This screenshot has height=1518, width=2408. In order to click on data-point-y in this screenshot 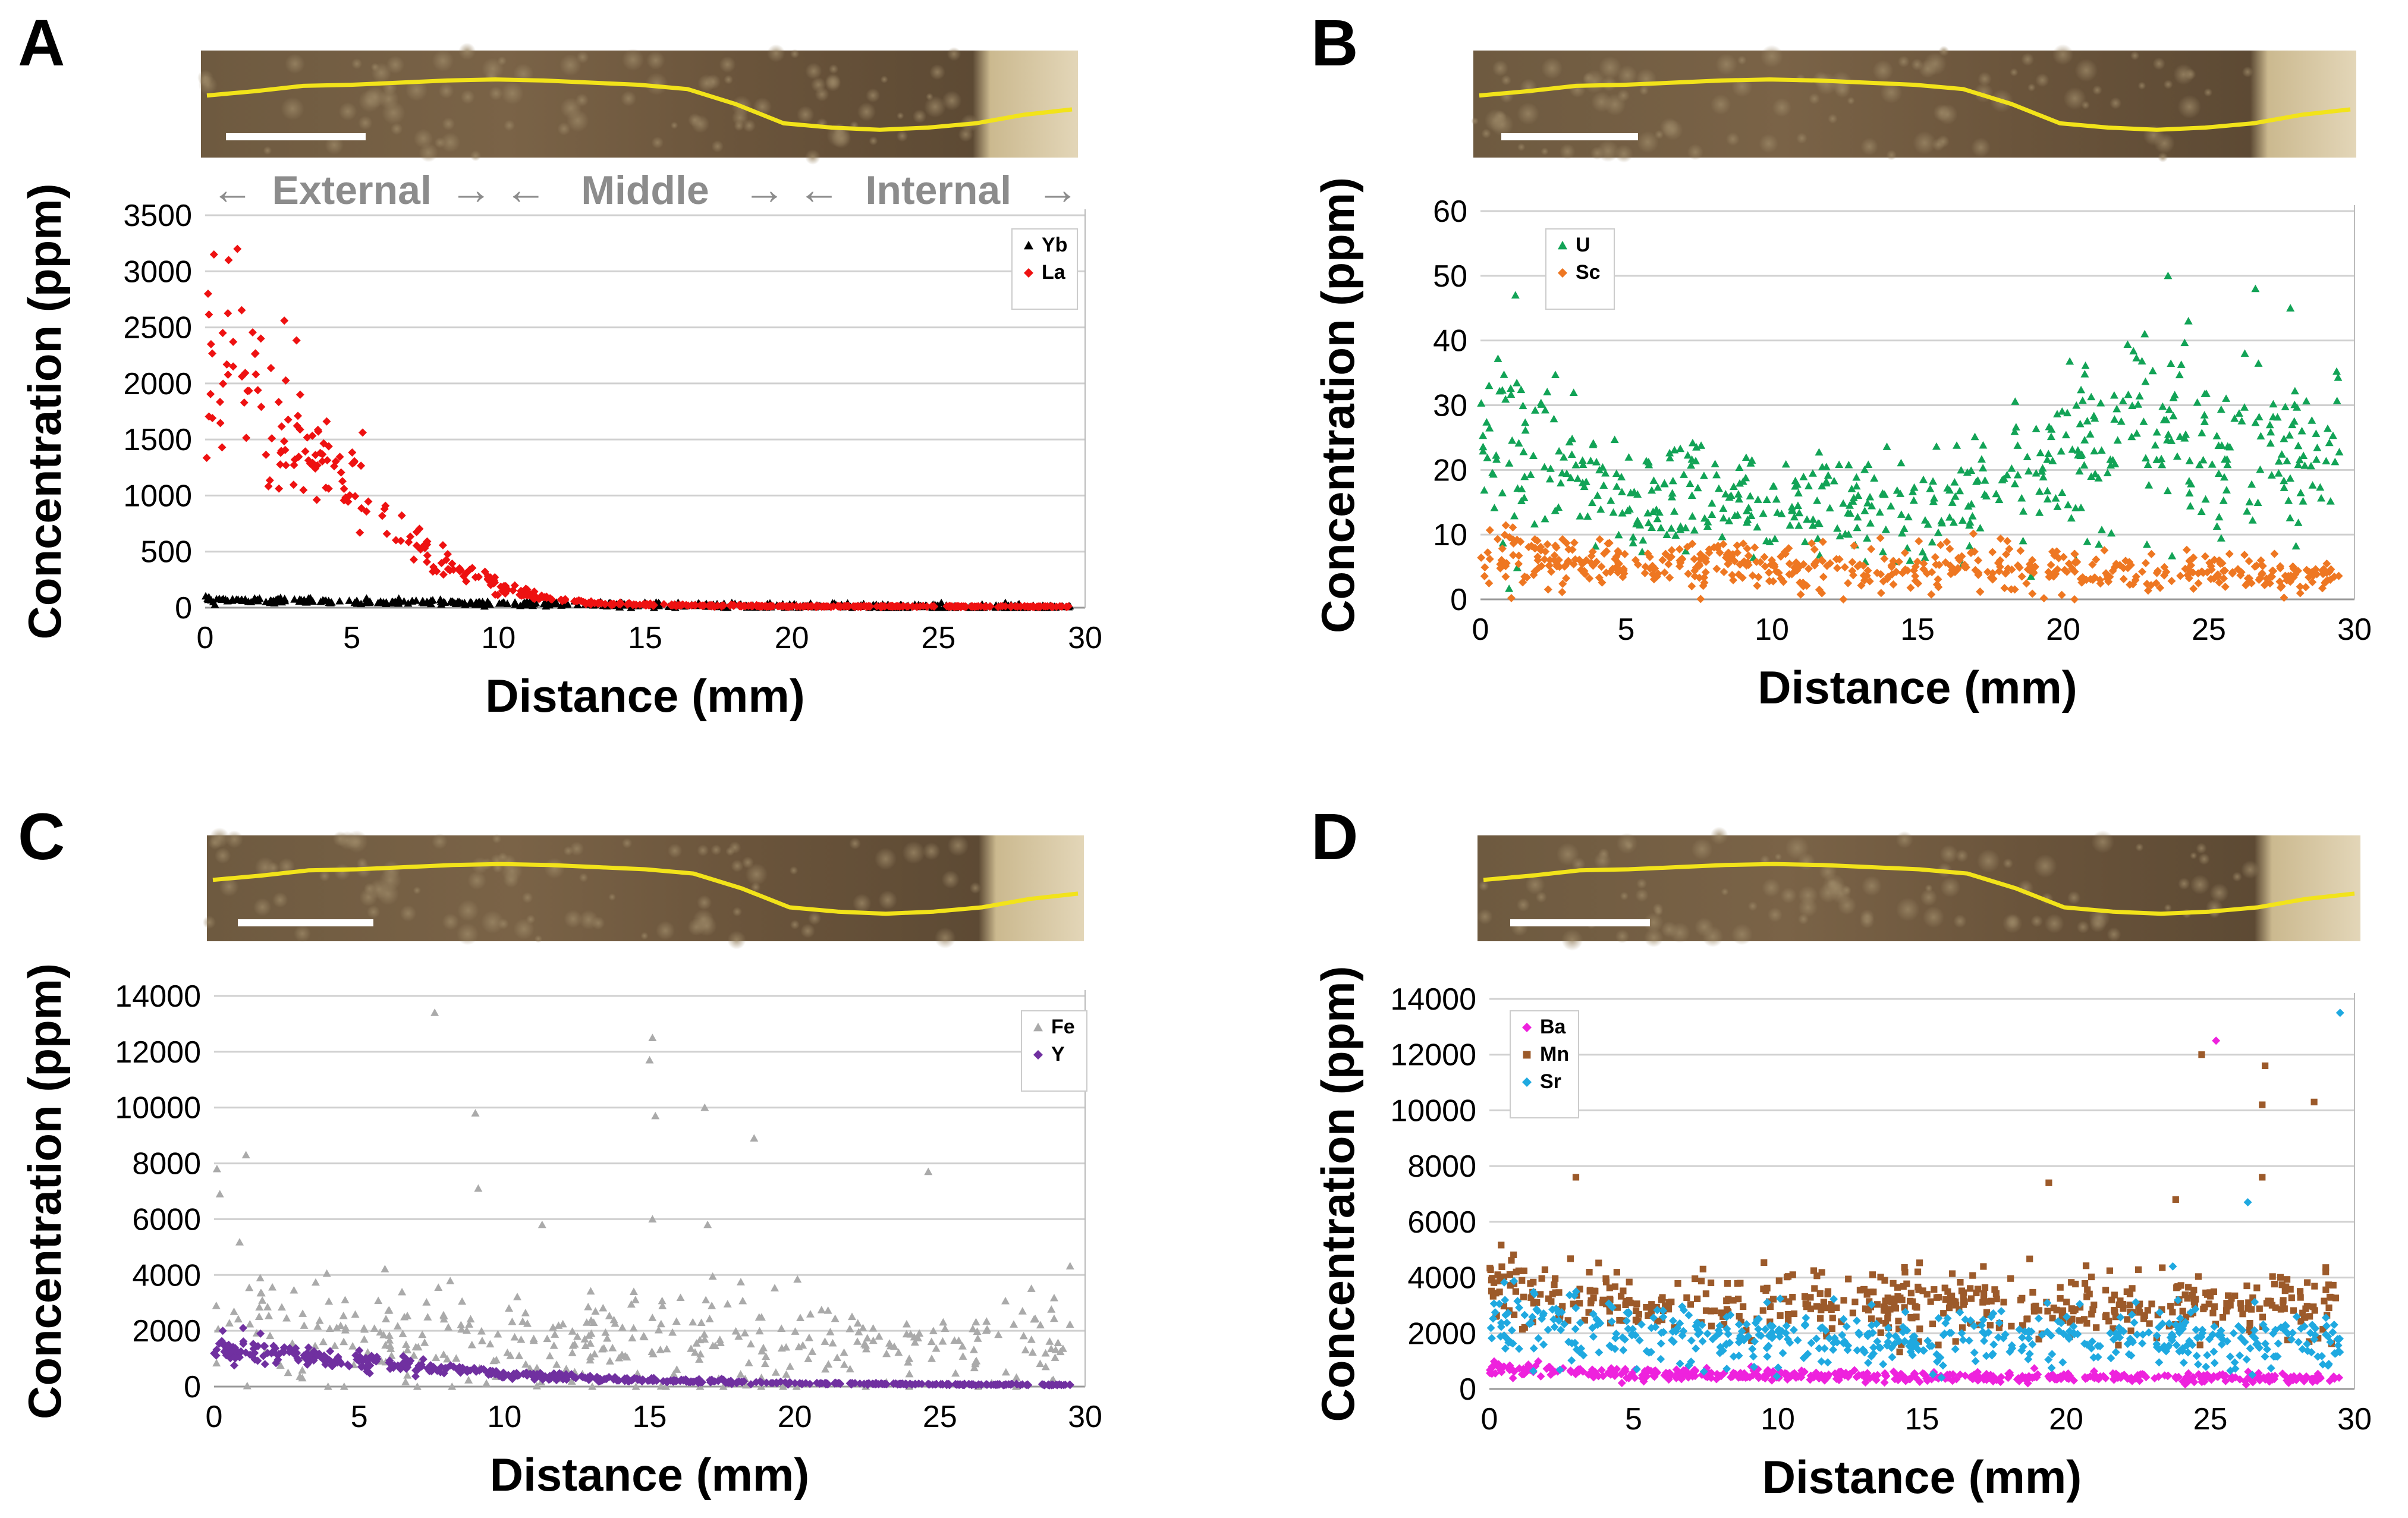, I will do `click(1012, 1383)`.